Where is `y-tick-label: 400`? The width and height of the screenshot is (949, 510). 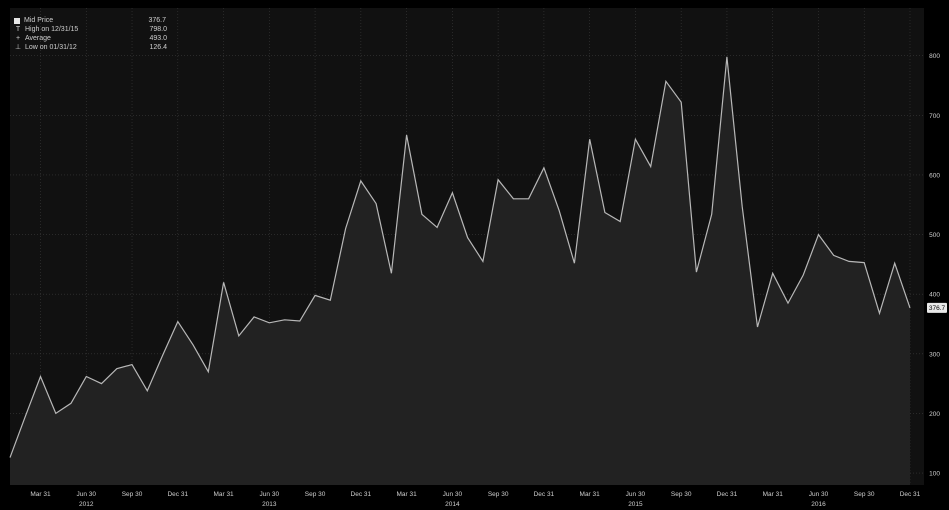 y-tick-label: 400 is located at coordinates (934, 295).